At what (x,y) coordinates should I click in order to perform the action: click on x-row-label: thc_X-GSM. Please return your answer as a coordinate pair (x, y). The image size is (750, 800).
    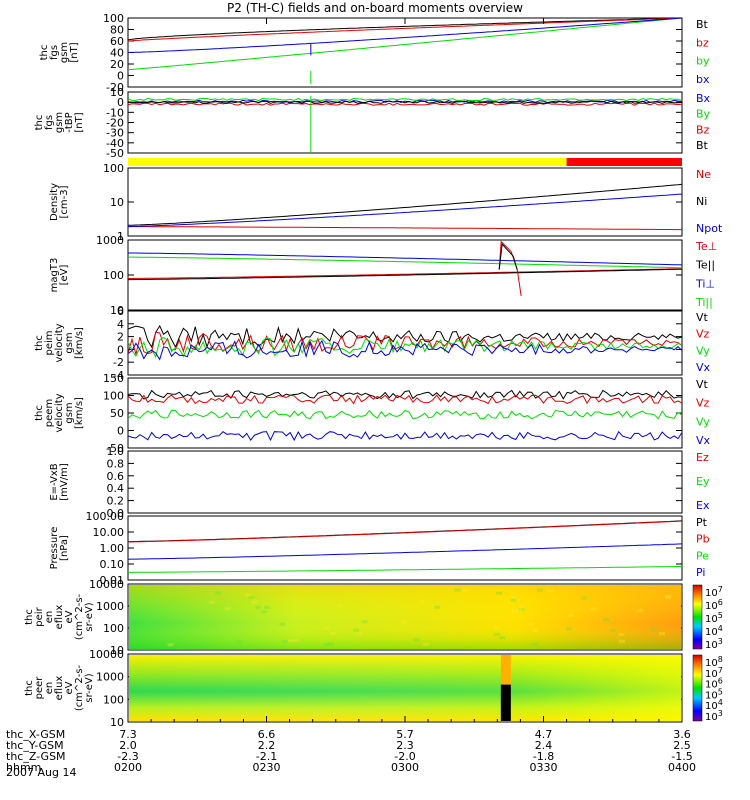
    Looking at the image, I should click on (35, 734).